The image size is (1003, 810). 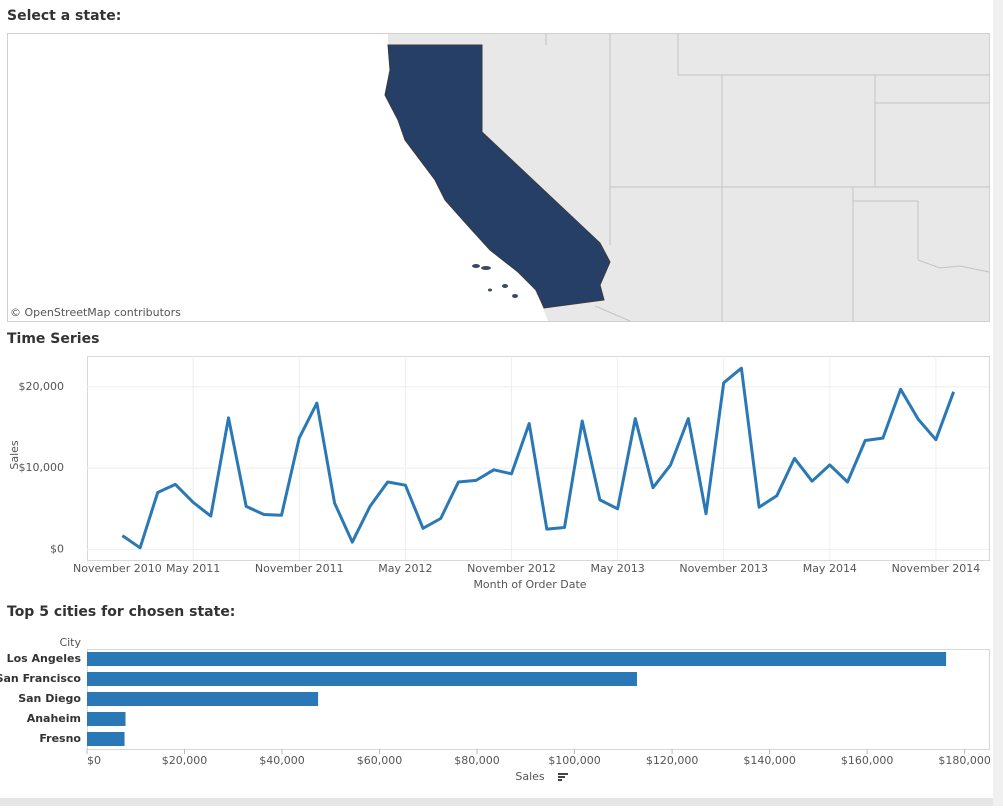 I want to click on category-label: San Francisco, so click(x=40, y=678).